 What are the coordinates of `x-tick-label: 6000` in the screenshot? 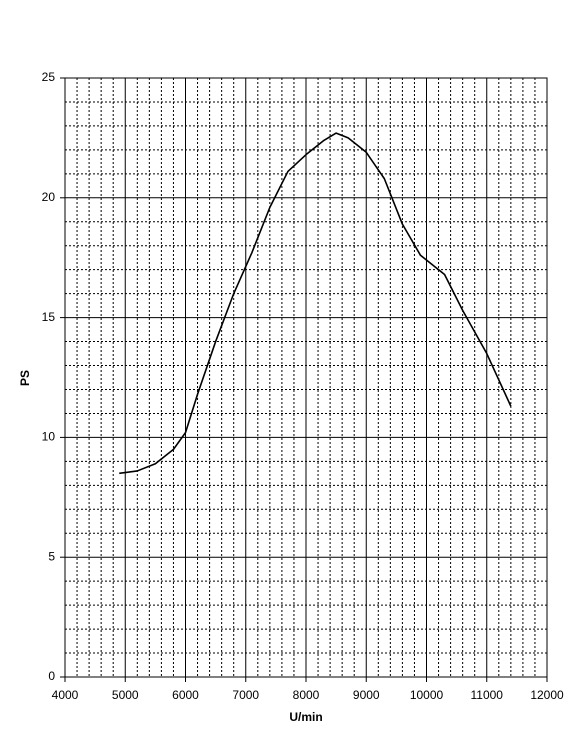 It's located at (185, 695).